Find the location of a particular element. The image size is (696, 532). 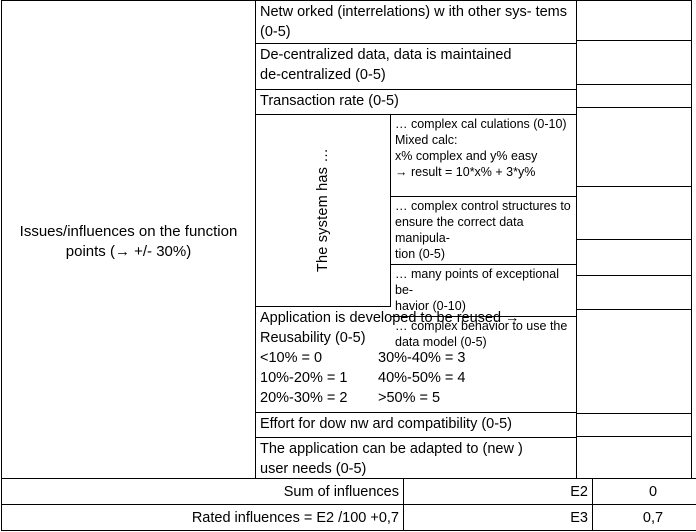

subitem-line: x% complex and y% easy is located at coordinates (466, 156).